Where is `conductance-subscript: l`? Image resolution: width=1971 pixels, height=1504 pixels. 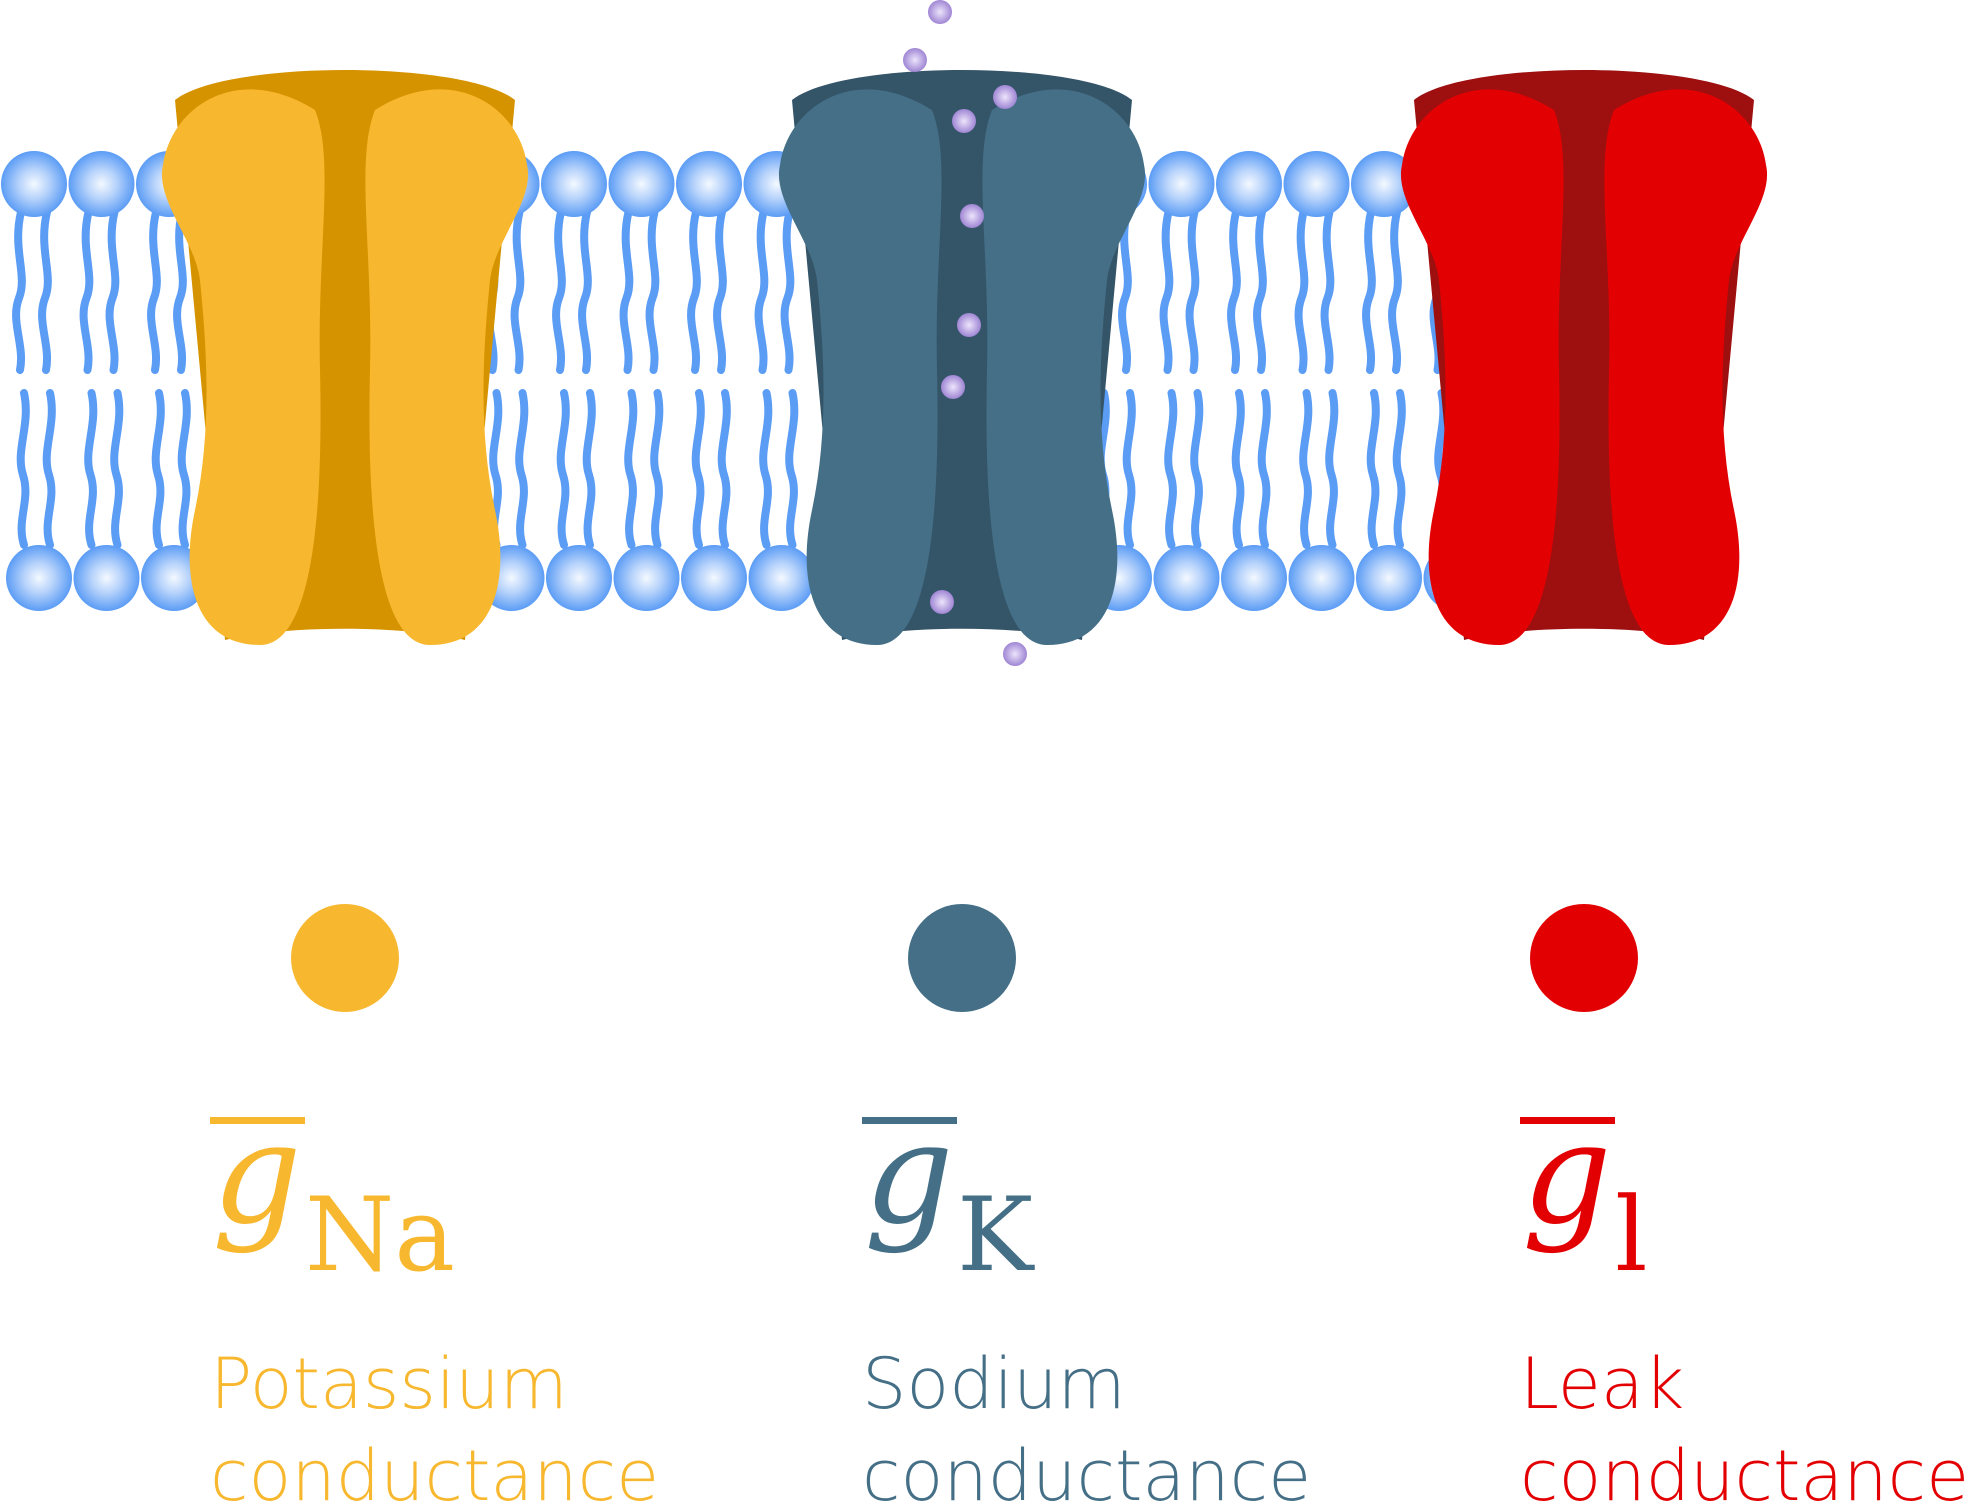
conductance-subscript: l is located at coordinates (1631, 1235).